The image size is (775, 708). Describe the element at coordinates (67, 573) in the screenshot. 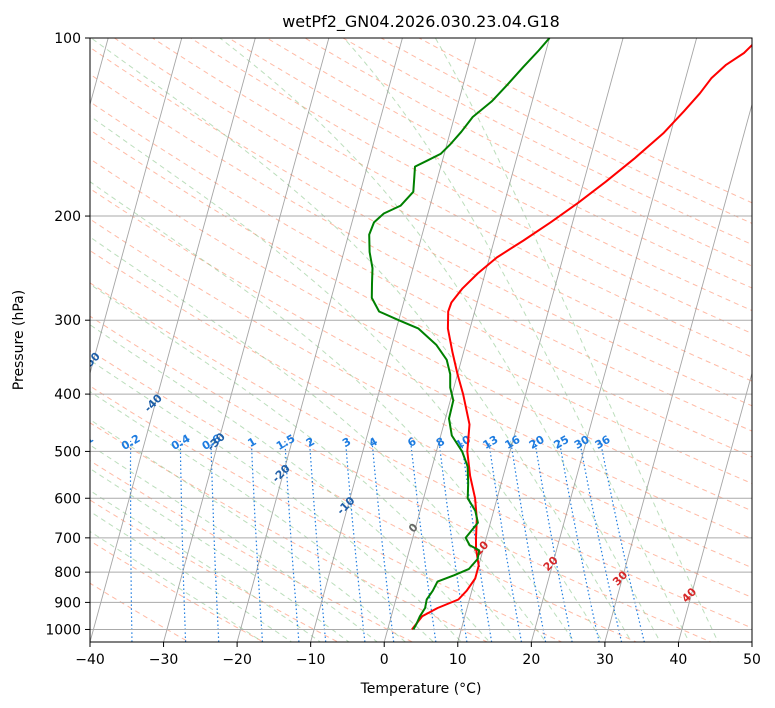

I see `y-tick-label: 800` at that location.